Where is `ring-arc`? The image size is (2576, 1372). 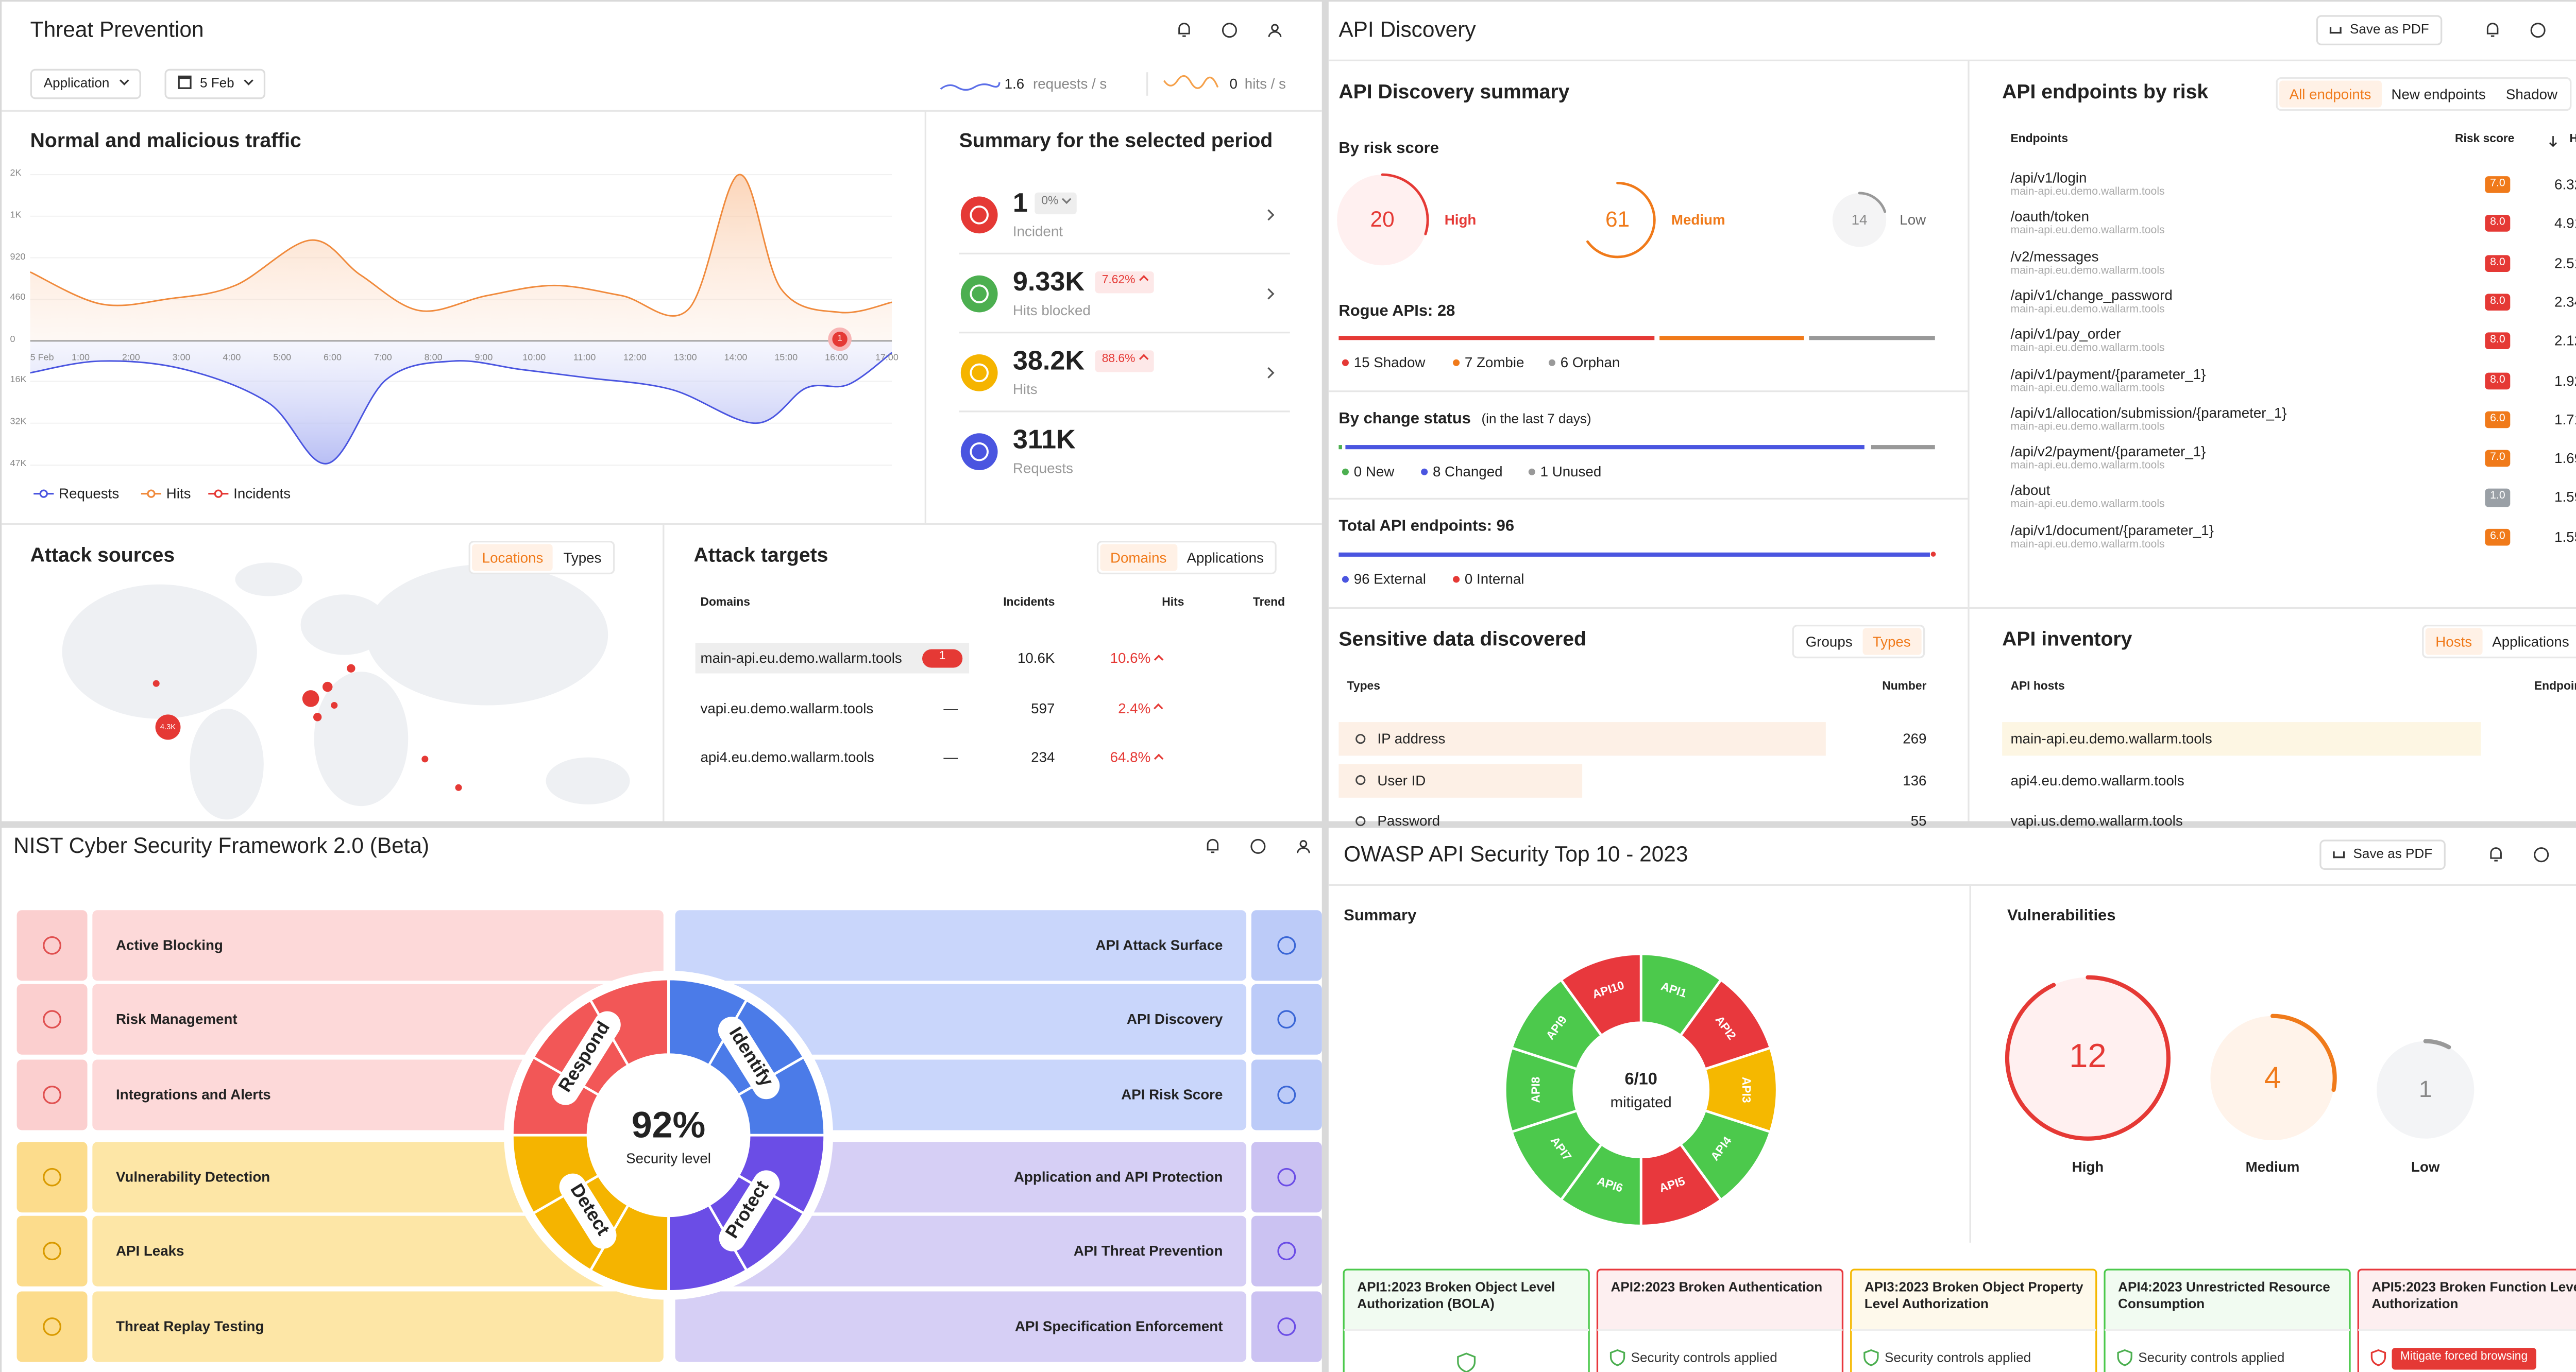
ring-arc is located at coordinates (1382, 220).